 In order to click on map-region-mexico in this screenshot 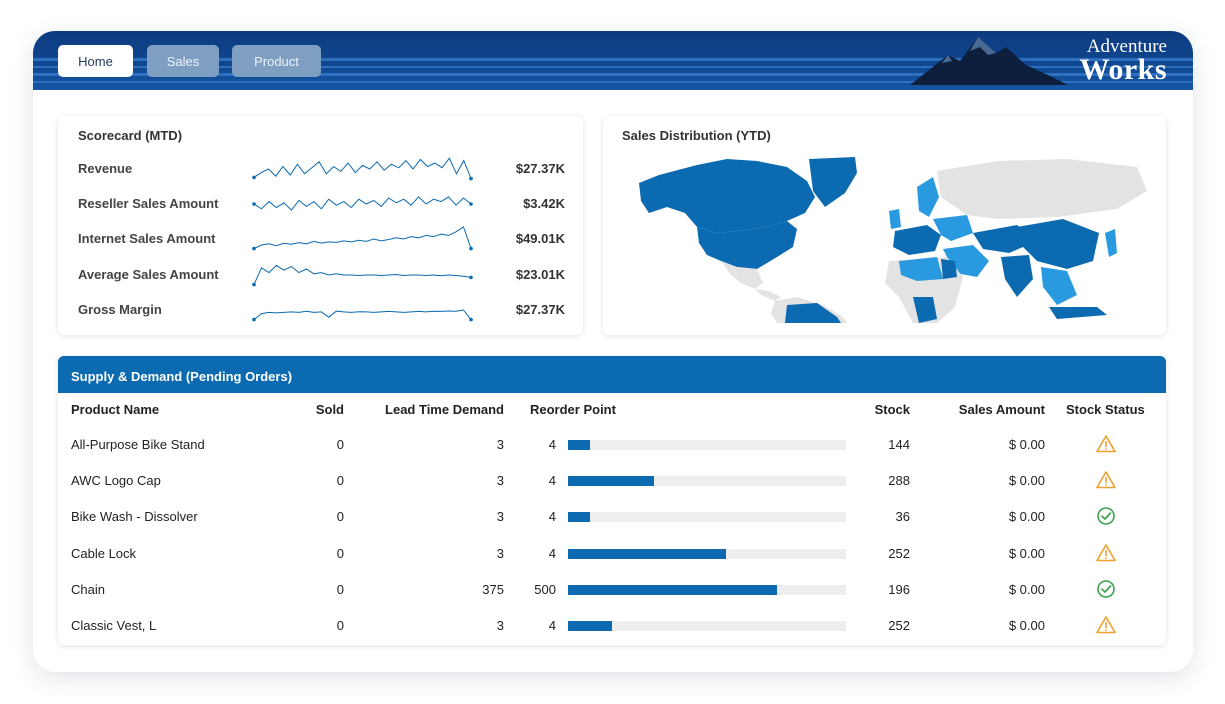, I will do `click(742, 275)`.